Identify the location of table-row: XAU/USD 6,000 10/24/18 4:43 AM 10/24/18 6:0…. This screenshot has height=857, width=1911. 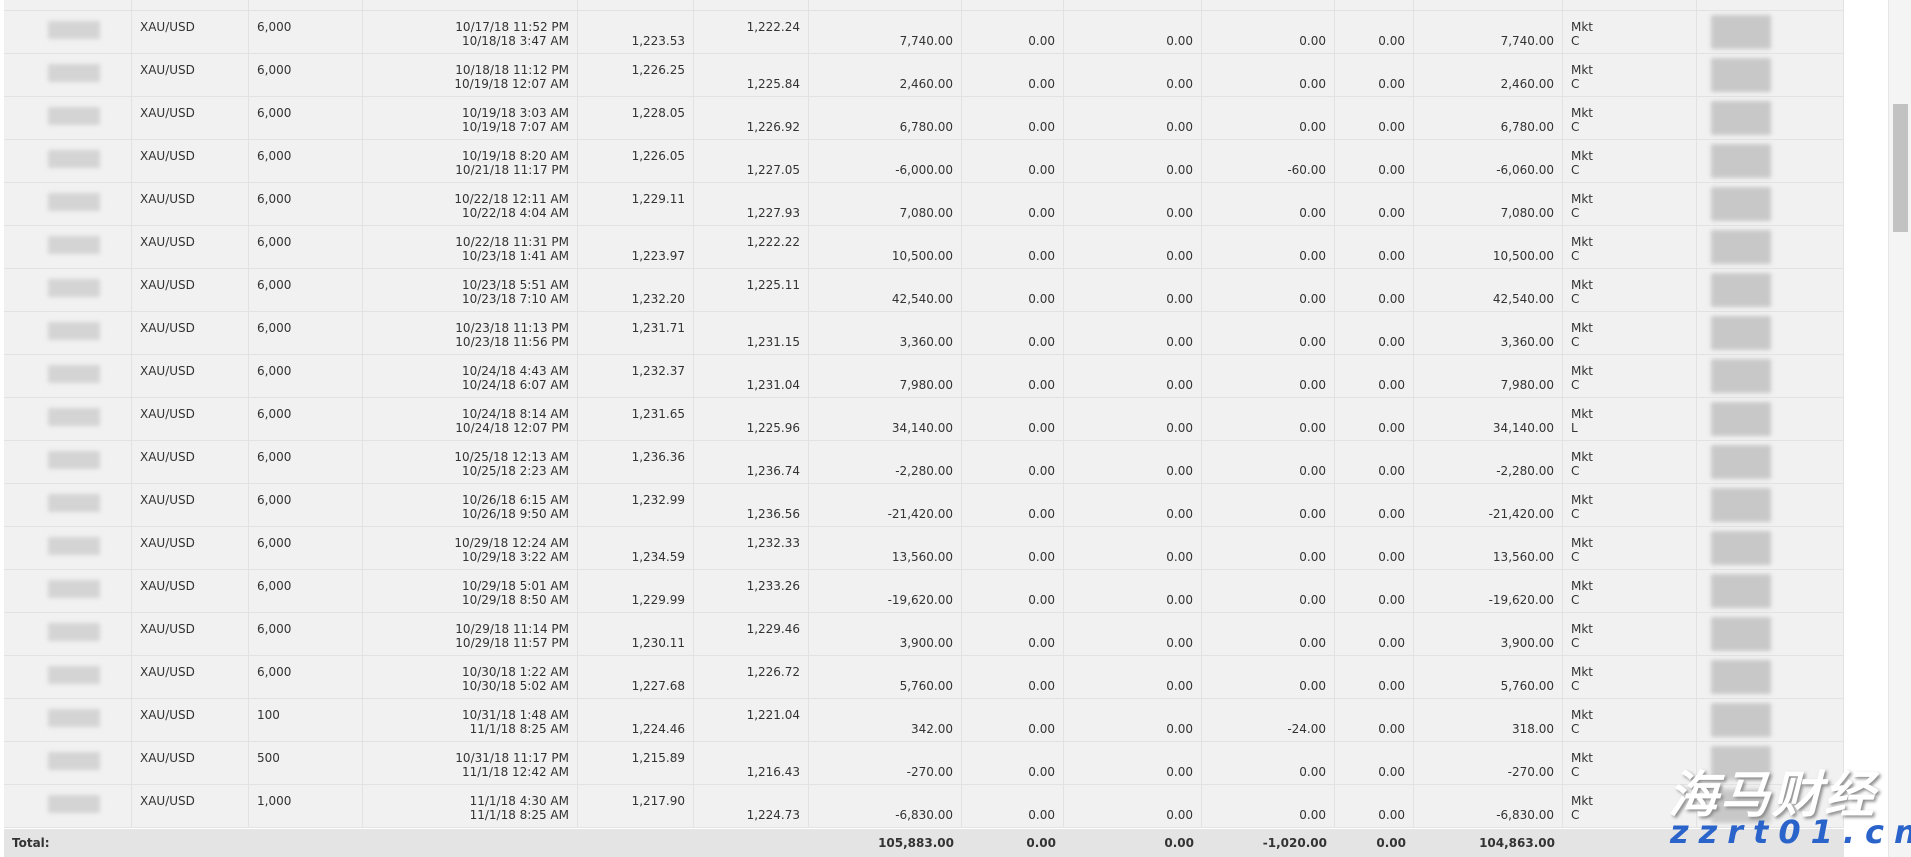
(924, 376).